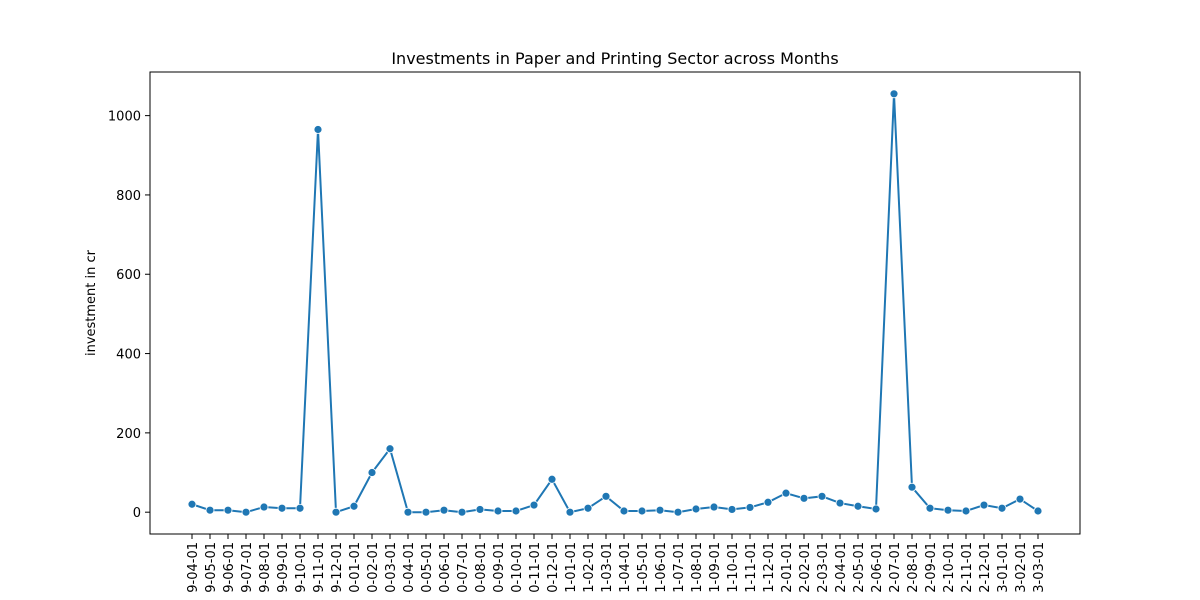 This screenshot has width=1200, height=600. I want to click on x-tick-label: 2-08-01, so click(913, 567).